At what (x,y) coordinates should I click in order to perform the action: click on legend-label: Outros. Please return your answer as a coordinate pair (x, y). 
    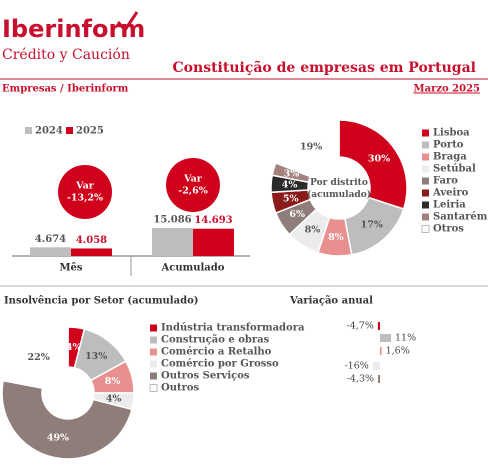
    Looking at the image, I should click on (180, 388).